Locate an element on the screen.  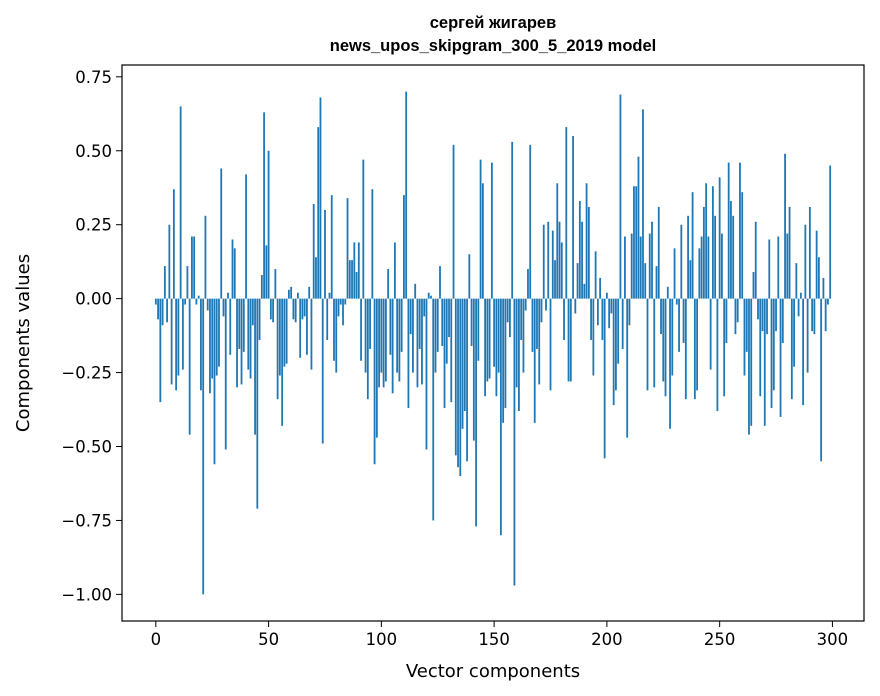
x-tick-label: 250 is located at coordinates (720, 639).